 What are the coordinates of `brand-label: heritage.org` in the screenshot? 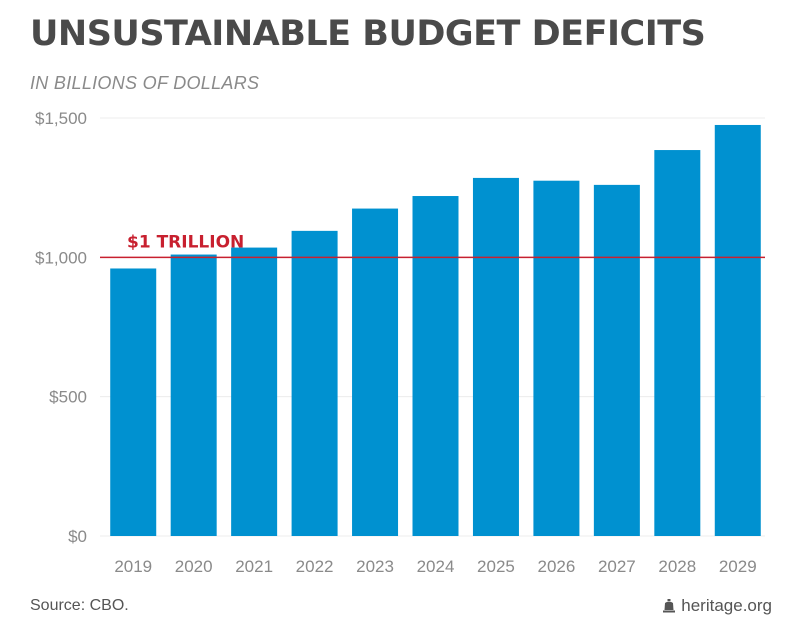 It's located at (726, 605).